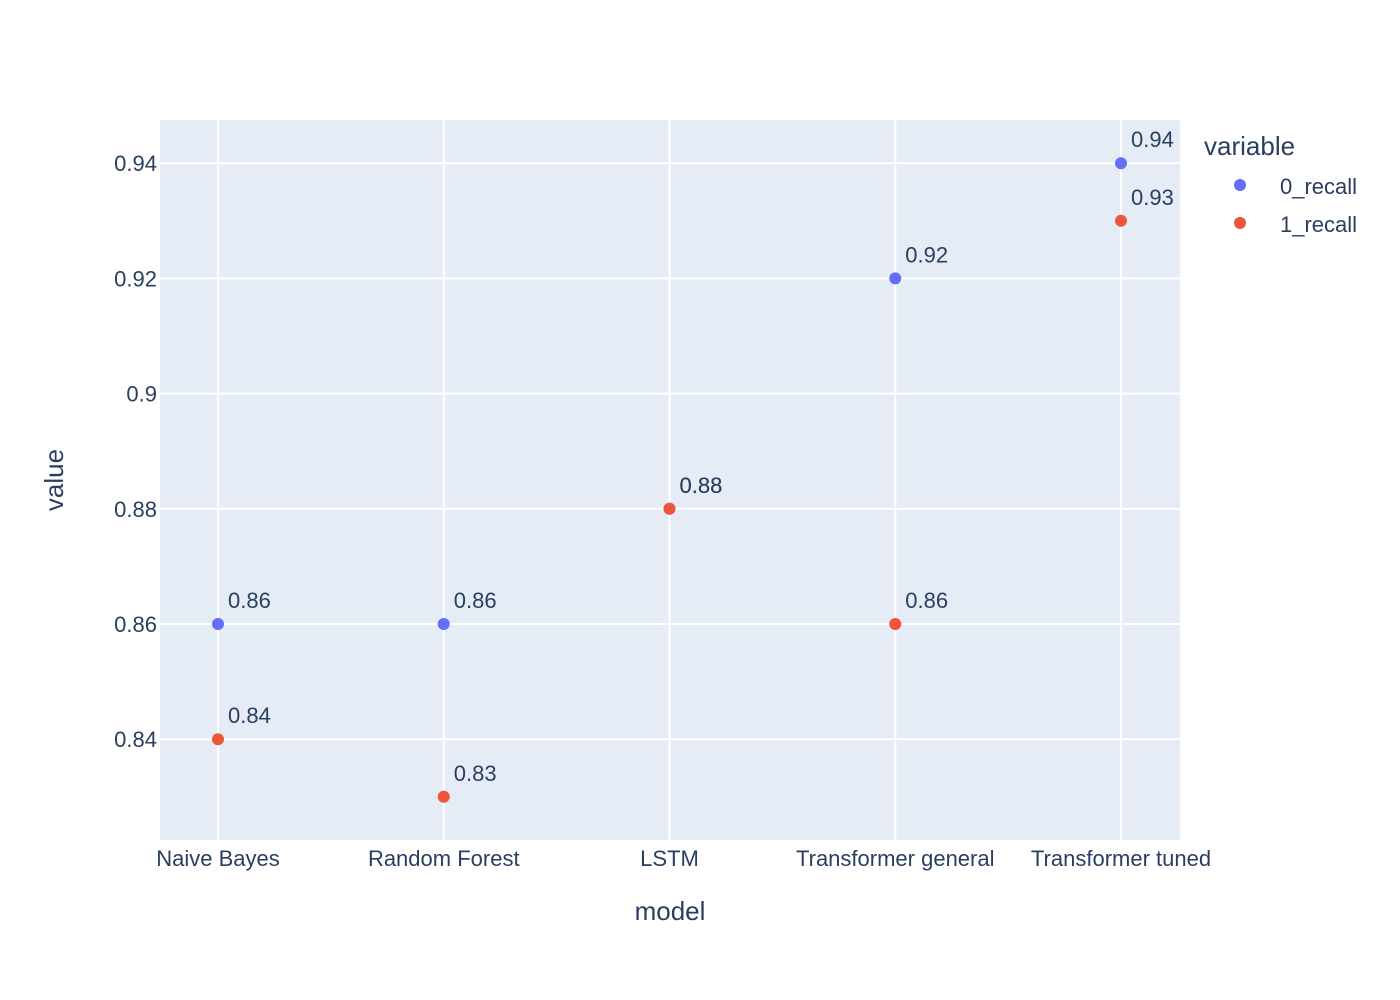  Describe the element at coordinates (444, 858) in the screenshot. I see `x-tick-label: Random Forest` at that location.